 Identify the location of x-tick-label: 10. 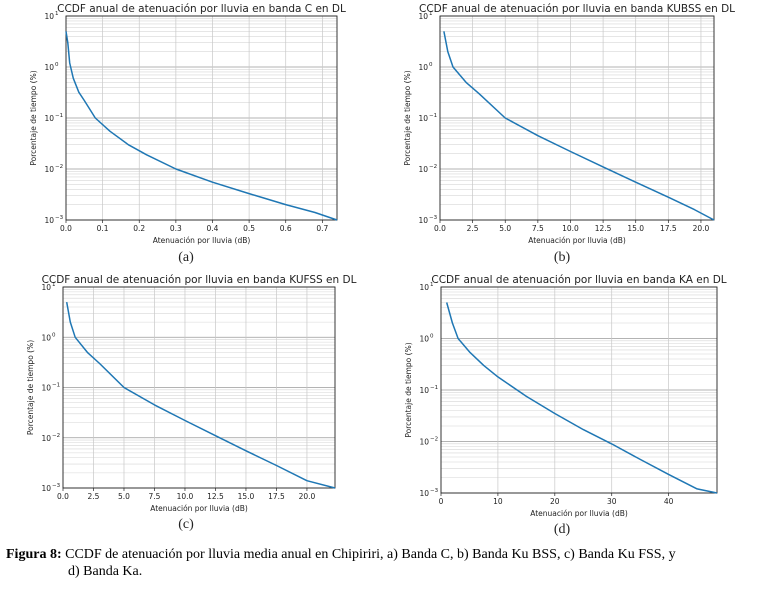
(498, 501).